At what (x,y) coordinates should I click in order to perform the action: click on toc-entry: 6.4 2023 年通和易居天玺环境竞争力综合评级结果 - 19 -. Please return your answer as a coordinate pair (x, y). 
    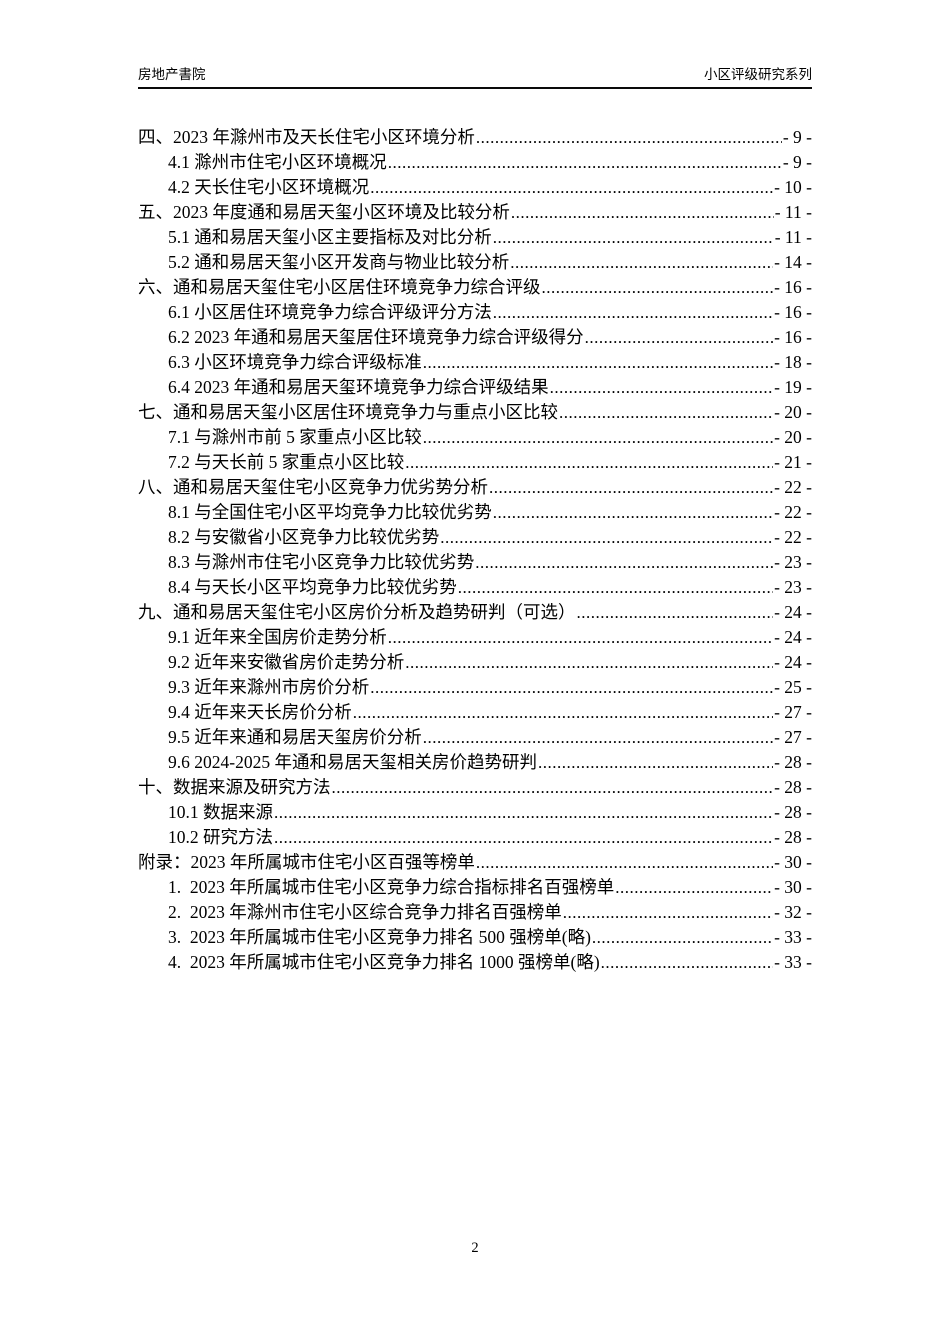
    Looking at the image, I should click on (475, 387).